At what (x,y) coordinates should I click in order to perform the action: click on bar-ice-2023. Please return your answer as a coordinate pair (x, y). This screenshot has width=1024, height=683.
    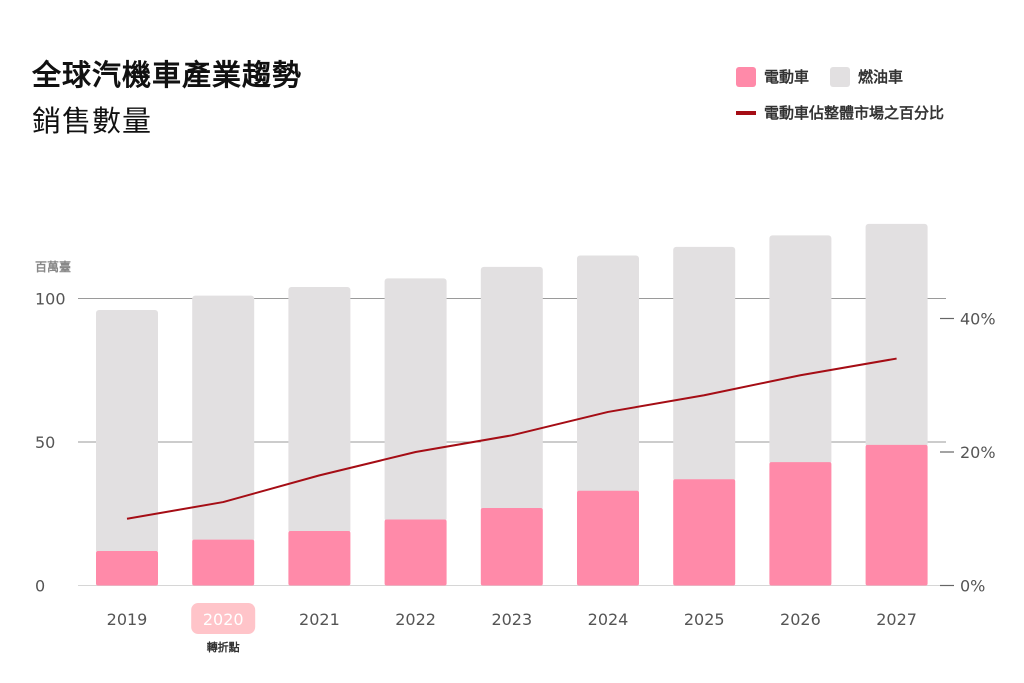
    Looking at the image, I should click on (511, 388).